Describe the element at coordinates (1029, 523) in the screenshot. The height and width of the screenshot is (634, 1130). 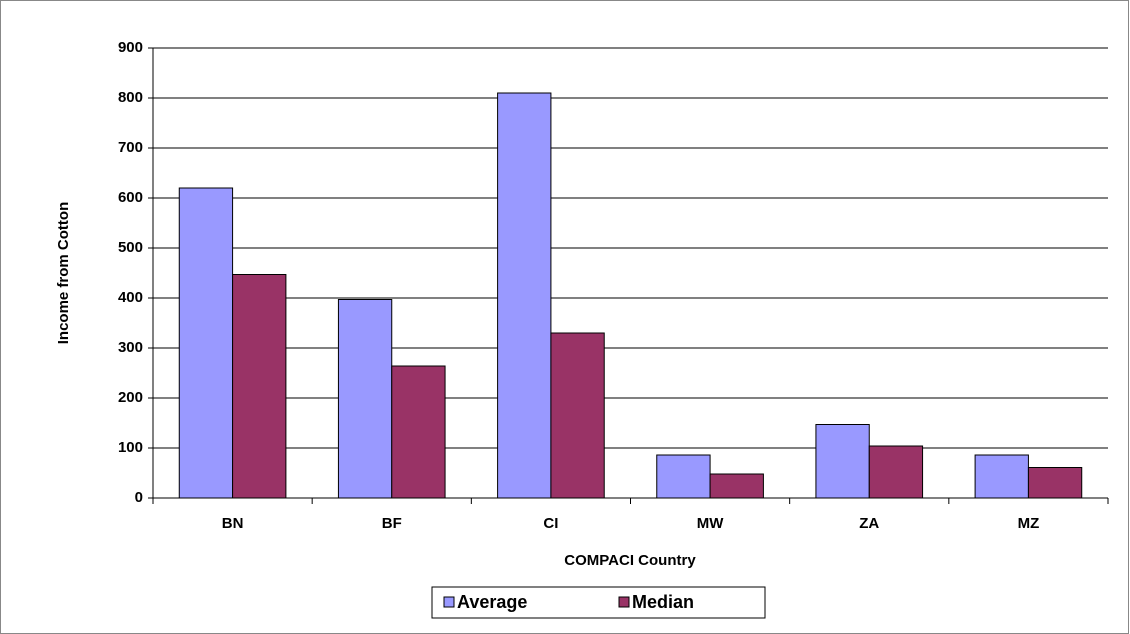
I see `x-tick-label: MZ` at that location.